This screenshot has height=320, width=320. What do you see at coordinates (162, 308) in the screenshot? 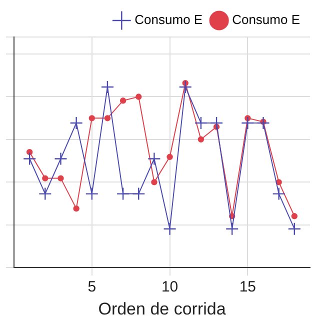
I see `x-axis-title: Orden de corrida` at bounding box center [162, 308].